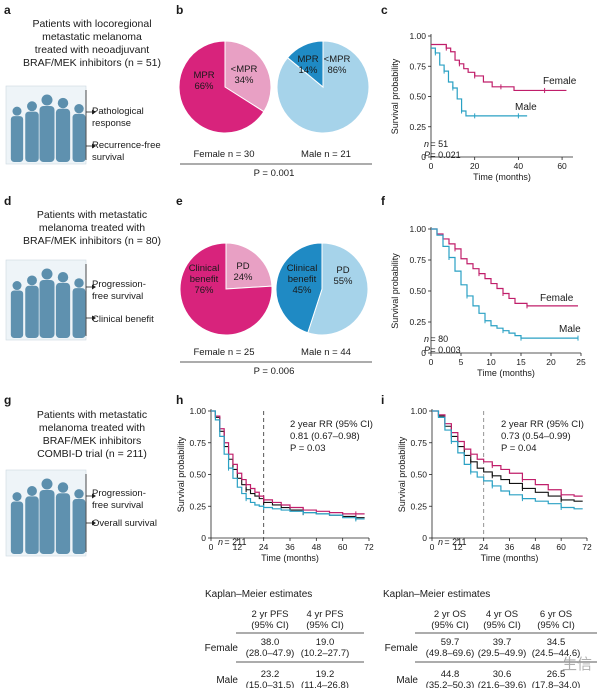 Image resolution: width=600 pixels, height=688 pixels. What do you see at coordinates (269, 625) in the screenshot?
I see `km-table-h-col-header: (95% CI)` at bounding box center [269, 625].